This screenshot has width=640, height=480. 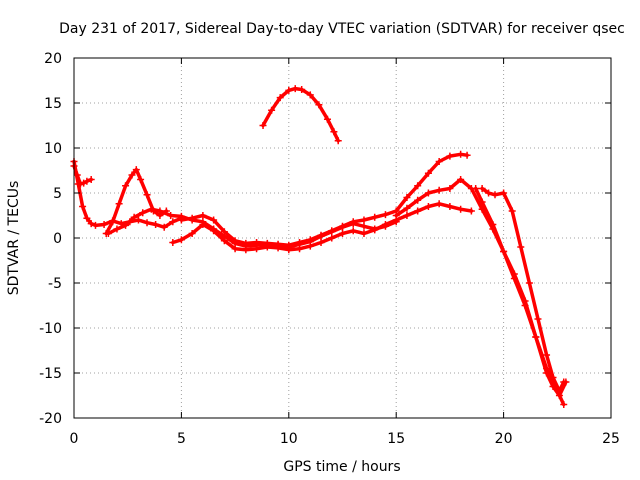 I want to click on y-tick-label: 10, so click(x=53, y=149).